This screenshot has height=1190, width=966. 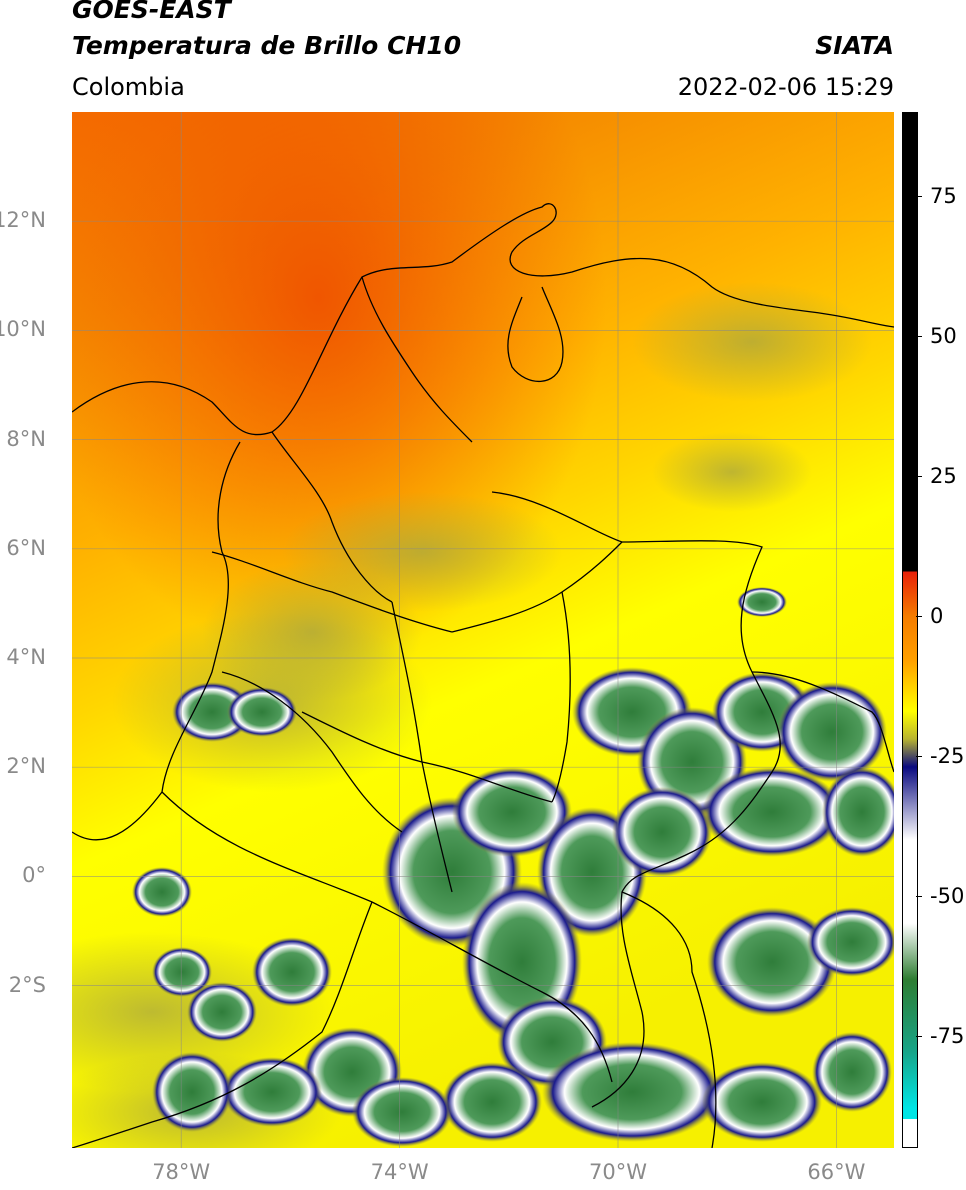 I want to click on colorbar-tick-label: -25, so click(x=947, y=756).